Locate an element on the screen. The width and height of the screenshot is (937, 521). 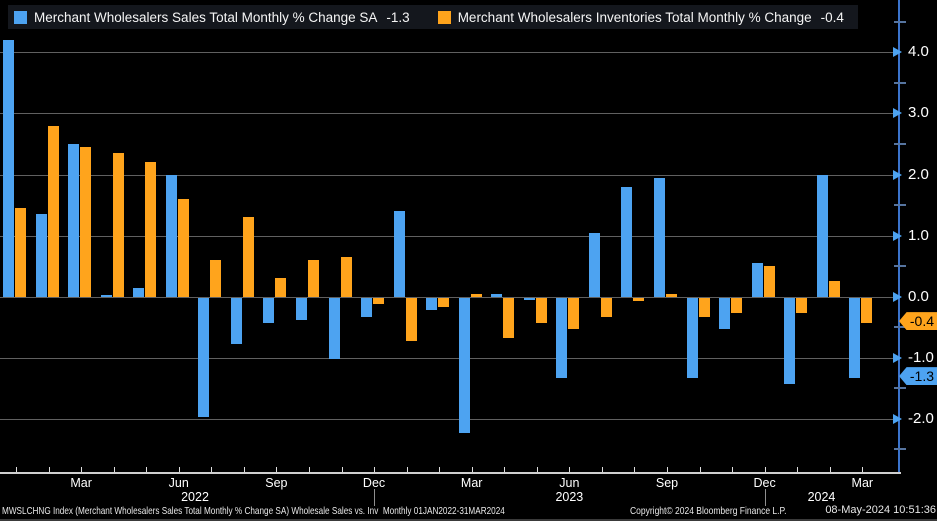
last-value-badge-inventories: -0.4 is located at coordinates (918, 321).